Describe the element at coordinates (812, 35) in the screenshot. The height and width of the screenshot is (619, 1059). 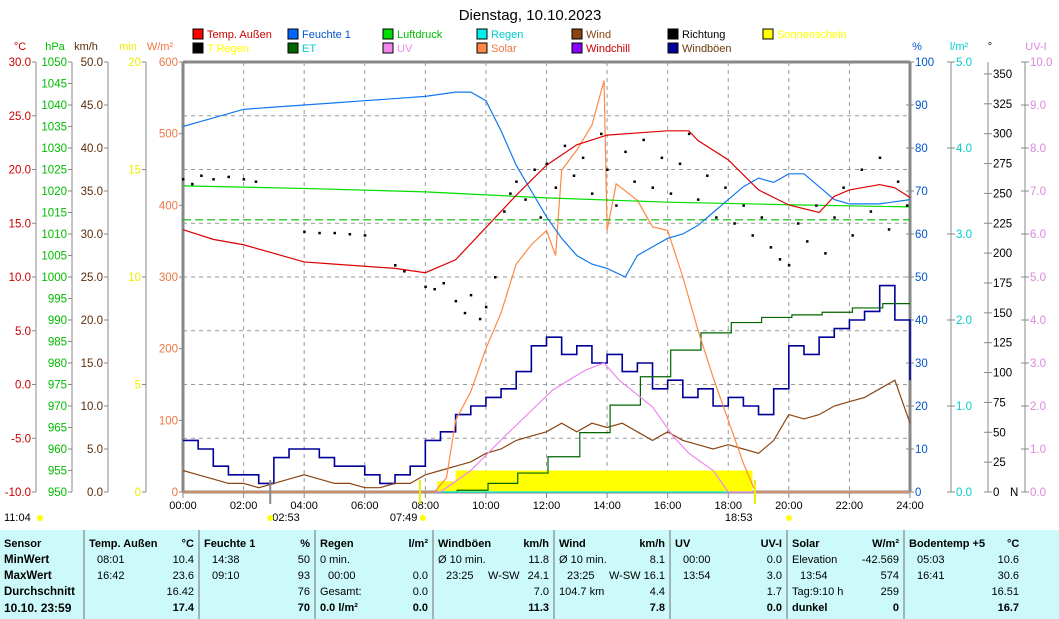
I see `legend-label: Sonnenschein` at that location.